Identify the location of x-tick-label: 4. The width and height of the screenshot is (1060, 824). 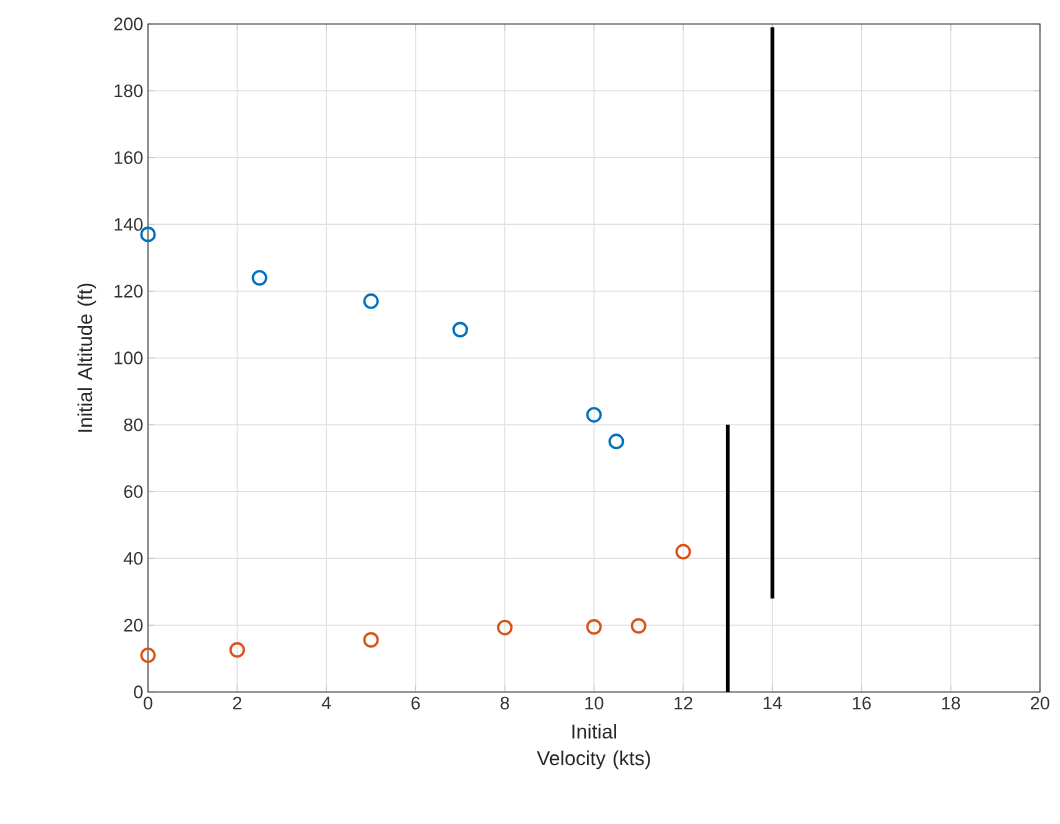
(326, 703).